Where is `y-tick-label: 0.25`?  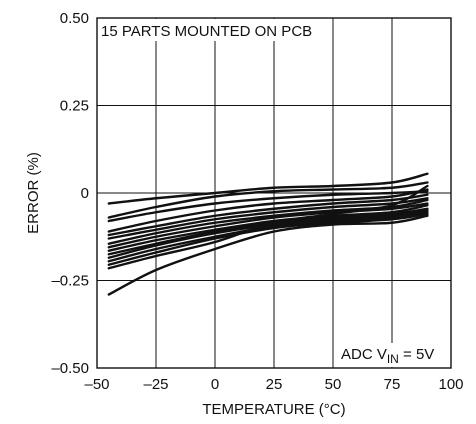 y-tick-label: 0.25 is located at coordinates (74, 106).